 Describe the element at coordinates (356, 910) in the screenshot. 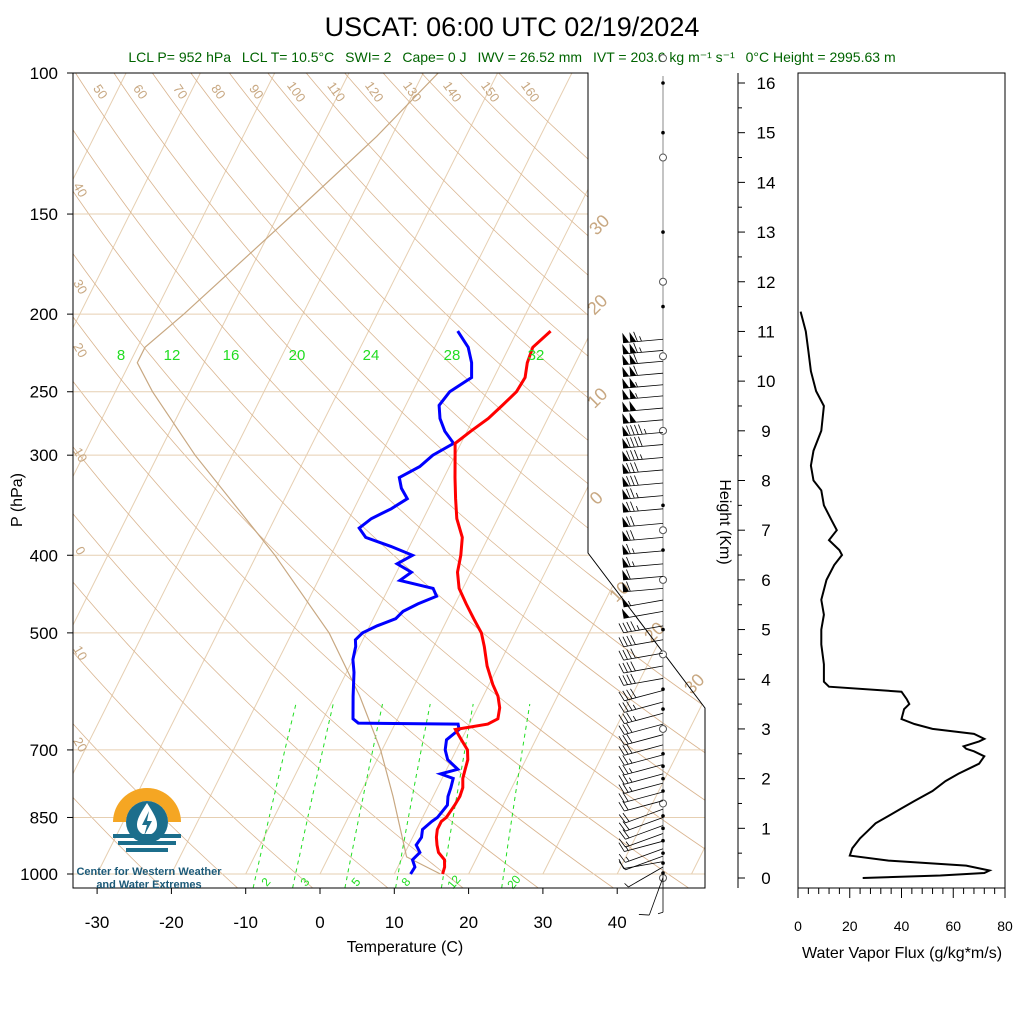

I see `temperature-axis: -30 -20 -10 0 10 20 30 40` at that location.